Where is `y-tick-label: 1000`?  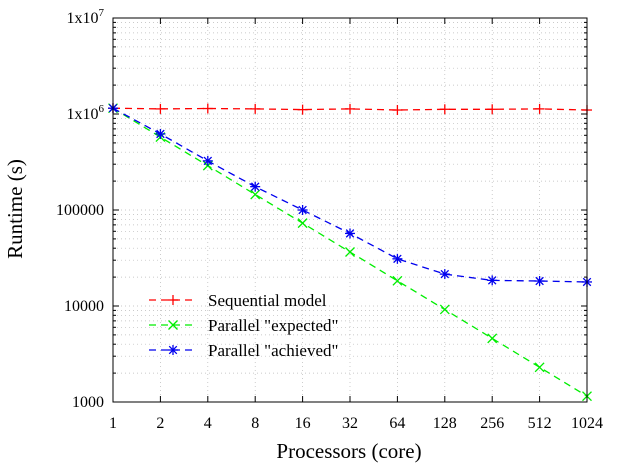 y-tick-label: 1000 is located at coordinates (88, 402).